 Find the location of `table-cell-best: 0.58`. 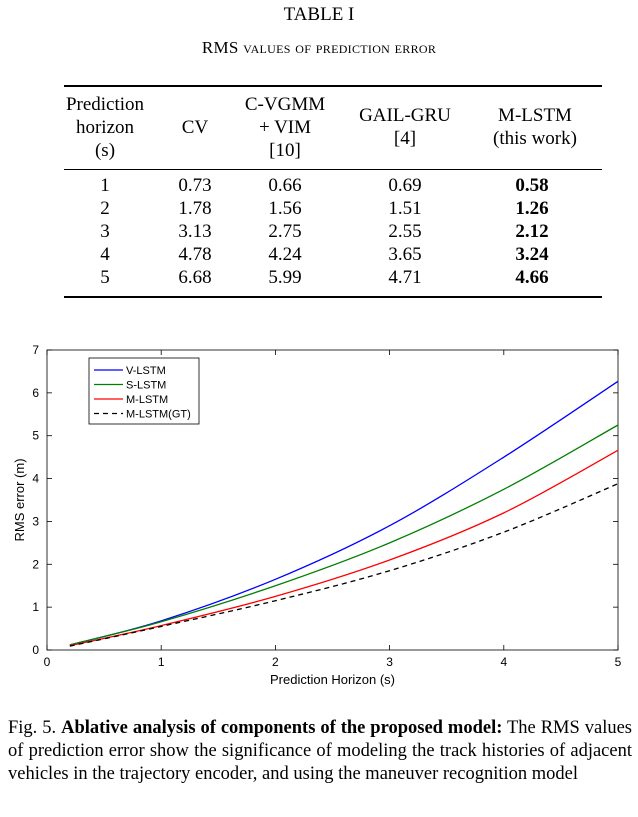

table-cell-best: 0.58 is located at coordinates (532, 185).